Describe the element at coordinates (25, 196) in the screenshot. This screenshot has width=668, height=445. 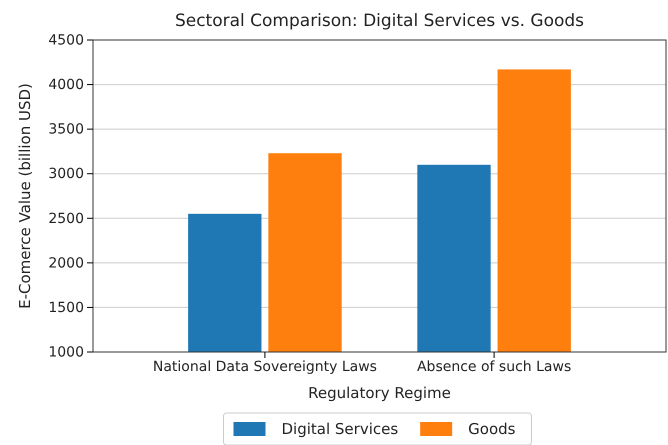
I see `y-axis-title: E-Comerce Value (billion USD)` at that location.